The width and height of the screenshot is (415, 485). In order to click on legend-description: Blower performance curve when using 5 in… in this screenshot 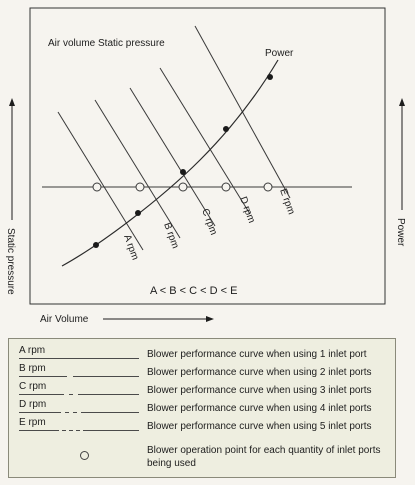, I will do `click(259, 426)`.